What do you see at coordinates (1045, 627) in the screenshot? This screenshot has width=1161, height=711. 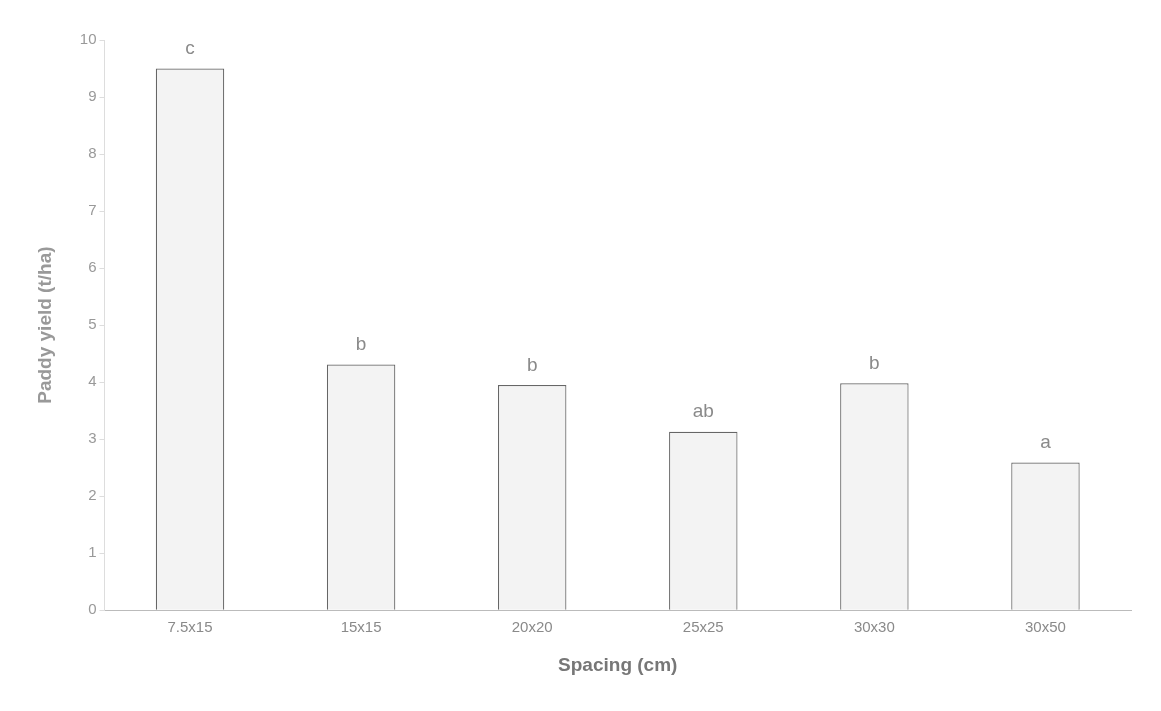 I see `x-tick-label: 30x50` at bounding box center [1045, 627].